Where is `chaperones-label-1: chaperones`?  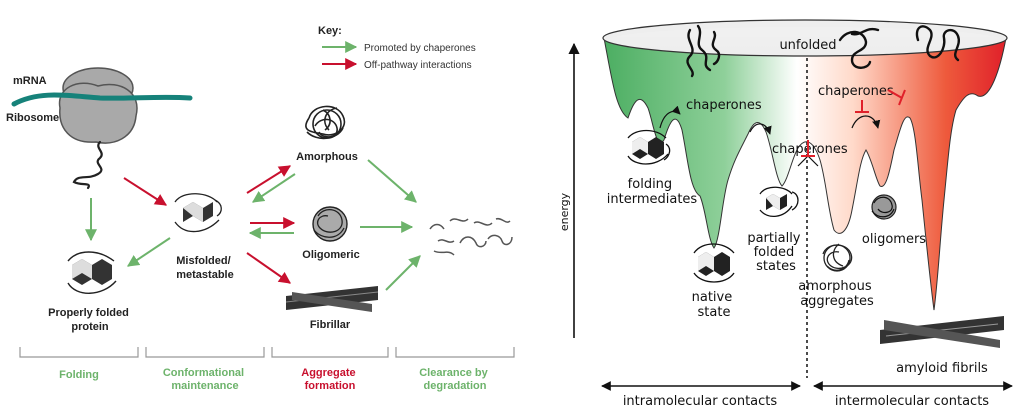 chaperones-label-1: chaperones is located at coordinates (724, 105).